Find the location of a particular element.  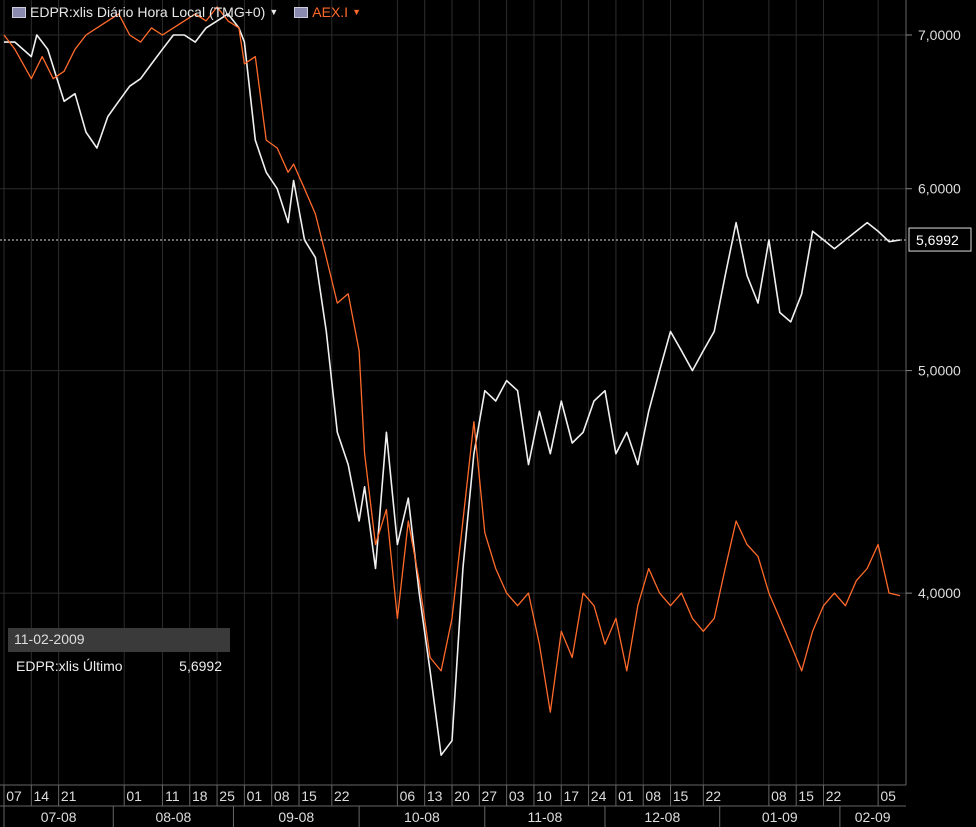

x-day-label: 14 is located at coordinates (42, 796).